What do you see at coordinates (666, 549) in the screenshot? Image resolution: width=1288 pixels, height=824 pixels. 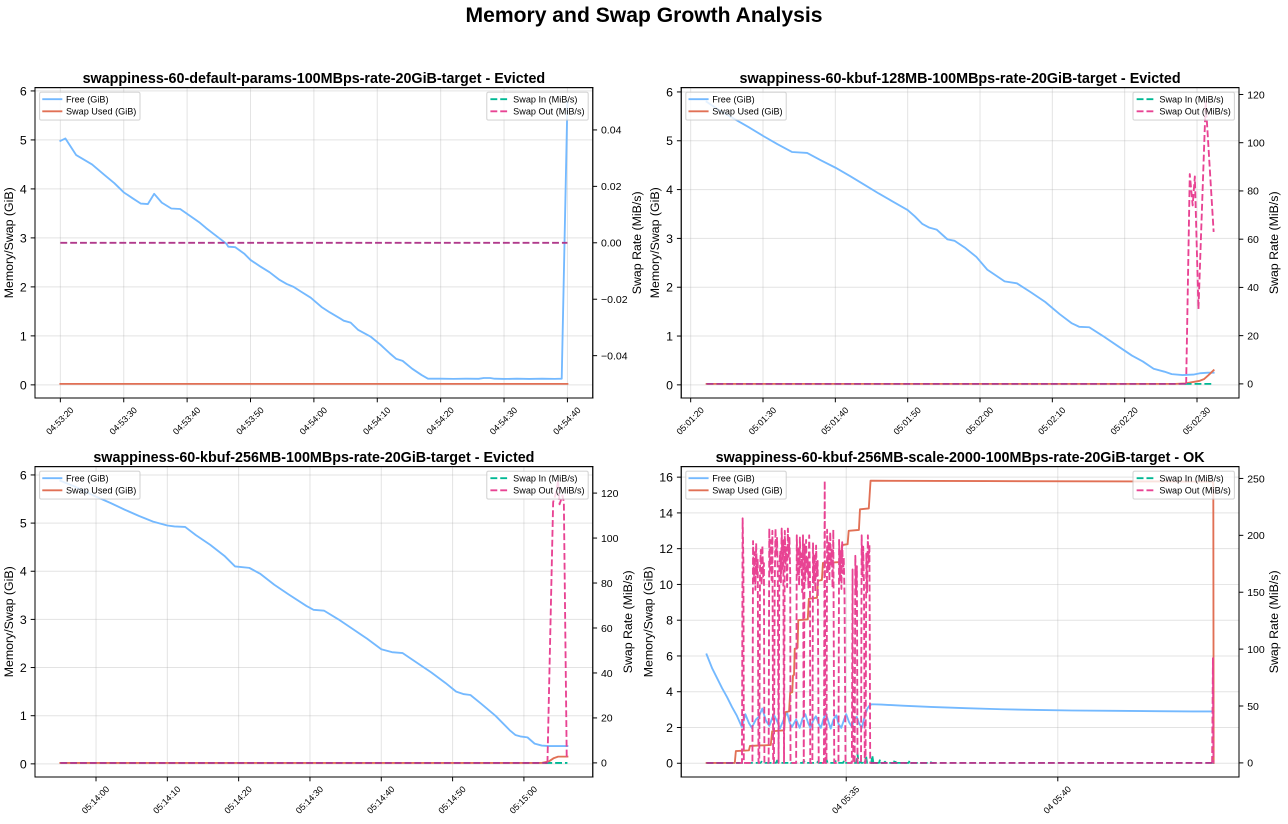 I see `svg-text: 12` at bounding box center [666, 549].